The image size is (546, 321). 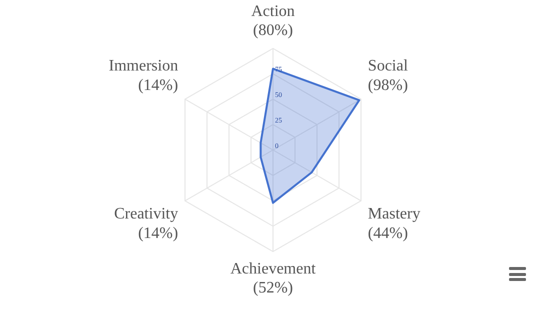 What do you see at coordinates (146, 224) in the screenshot?
I see `spoke-label: Creativity (14%)` at bounding box center [146, 224].